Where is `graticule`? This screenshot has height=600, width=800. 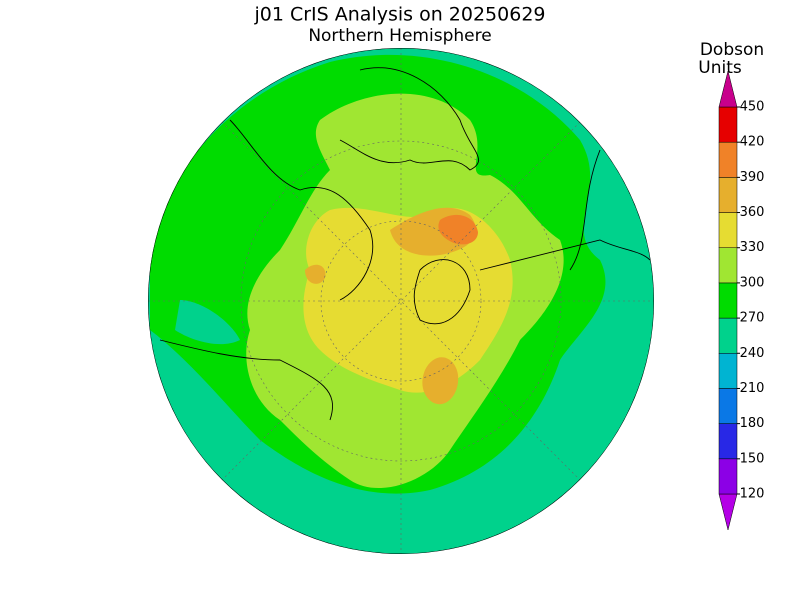
graticule is located at coordinates (401, 301).